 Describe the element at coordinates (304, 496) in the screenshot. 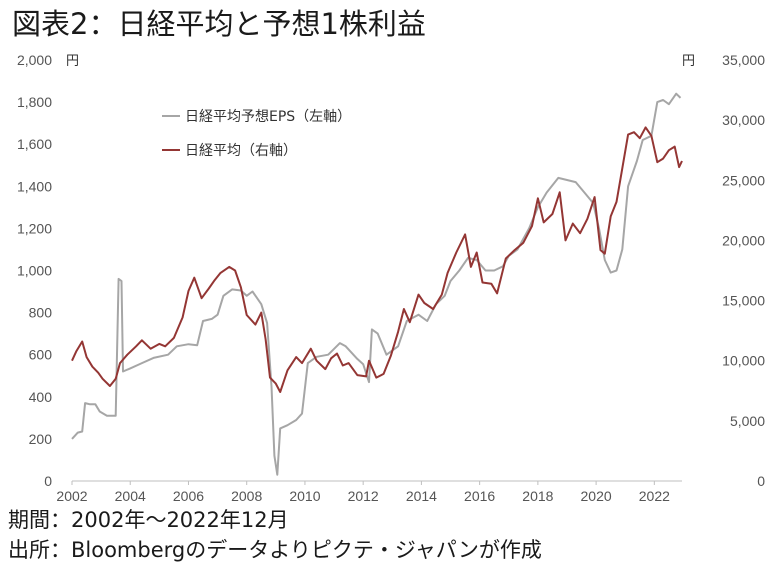

I see `x-tick-label: 2010` at that location.